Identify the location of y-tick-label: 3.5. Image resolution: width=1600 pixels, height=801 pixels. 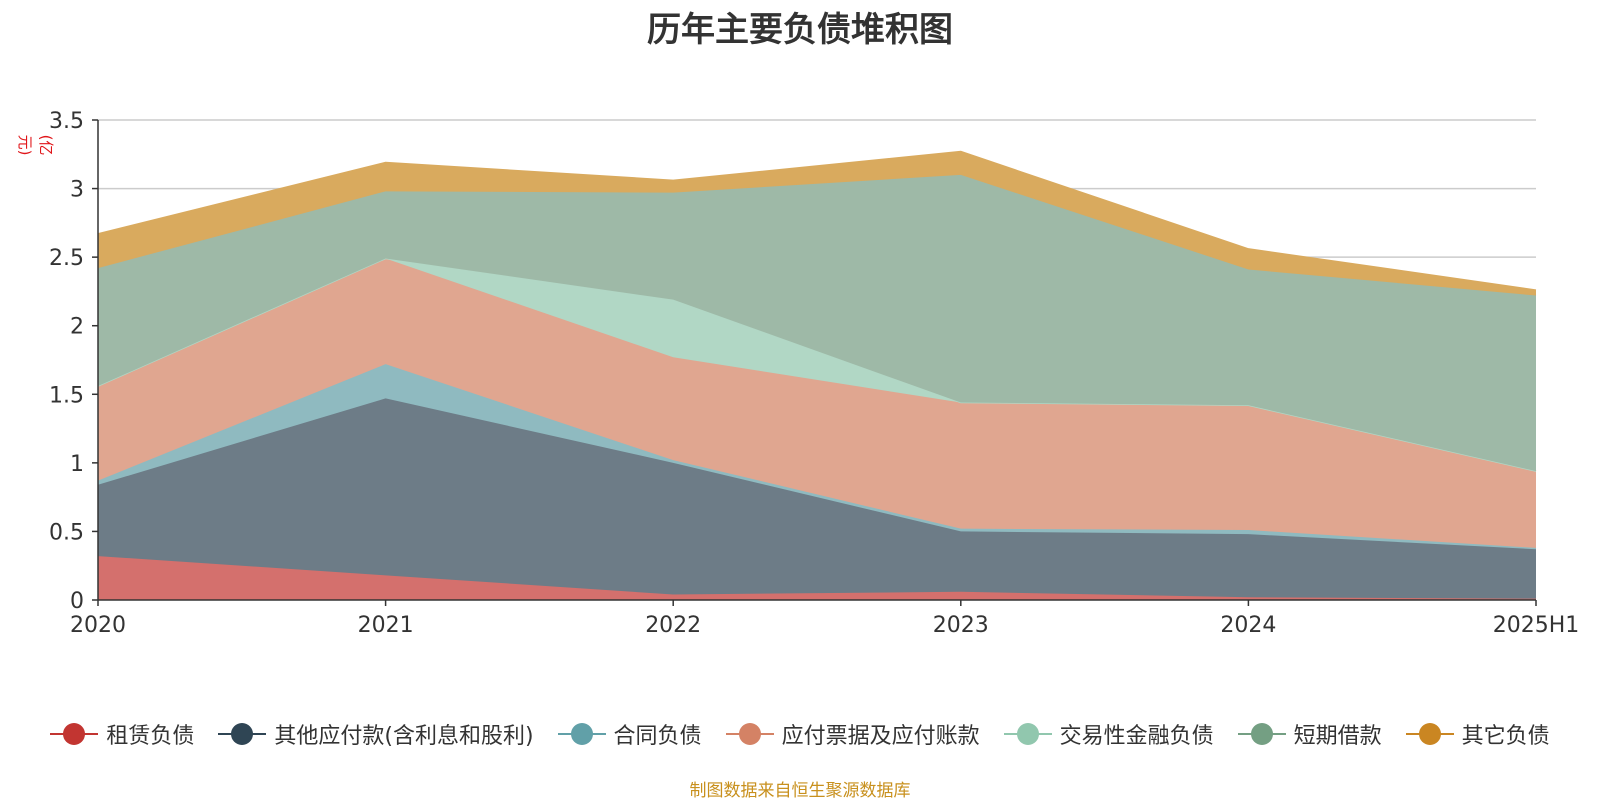
(66, 121).